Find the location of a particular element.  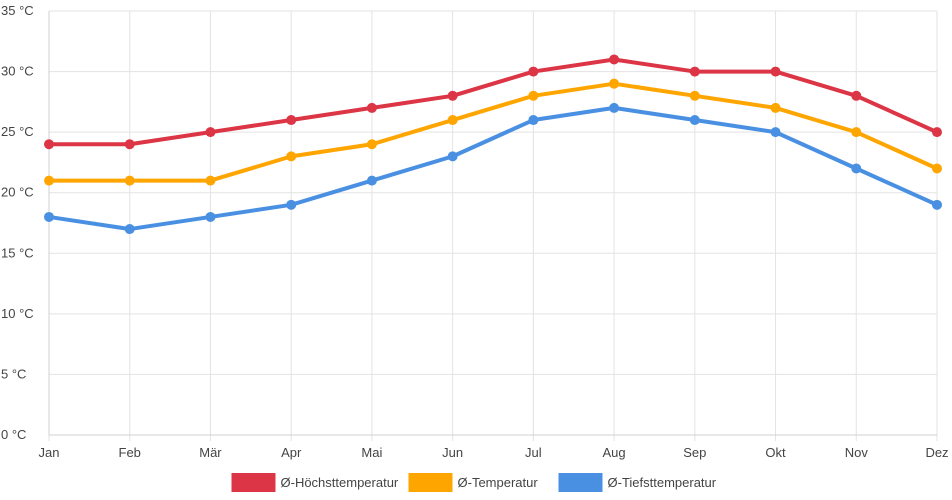

y-tick-label: 0 °C is located at coordinates (13, 434).